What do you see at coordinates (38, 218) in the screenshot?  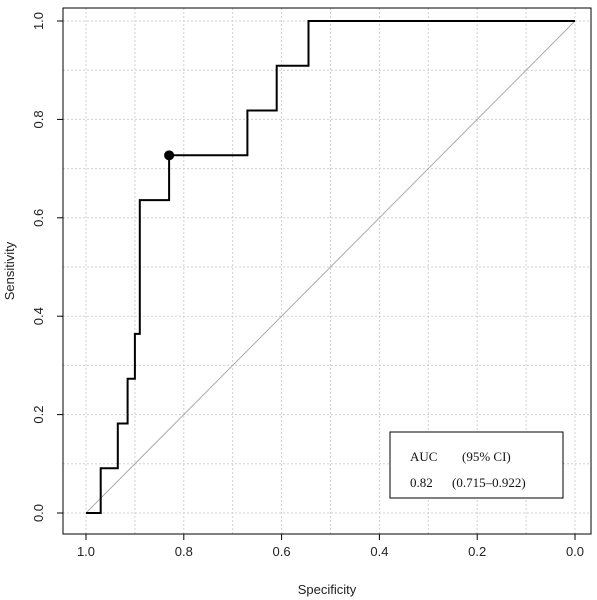 I see `y-tick-label: 0.6` at bounding box center [38, 218].